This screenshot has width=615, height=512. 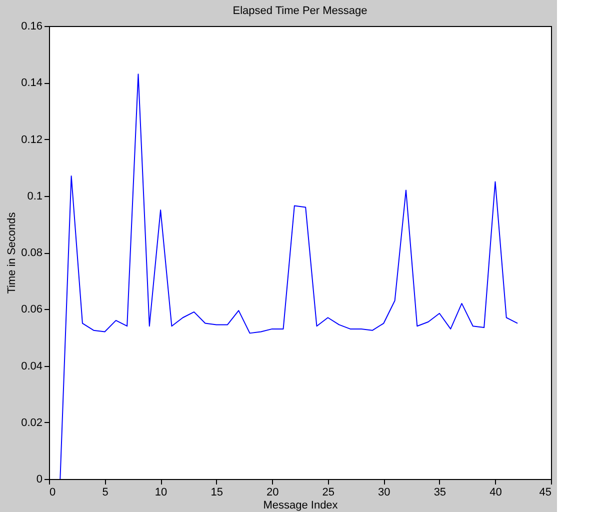 What do you see at coordinates (384, 492) in the screenshot?
I see `x-tick-label: 30` at bounding box center [384, 492].